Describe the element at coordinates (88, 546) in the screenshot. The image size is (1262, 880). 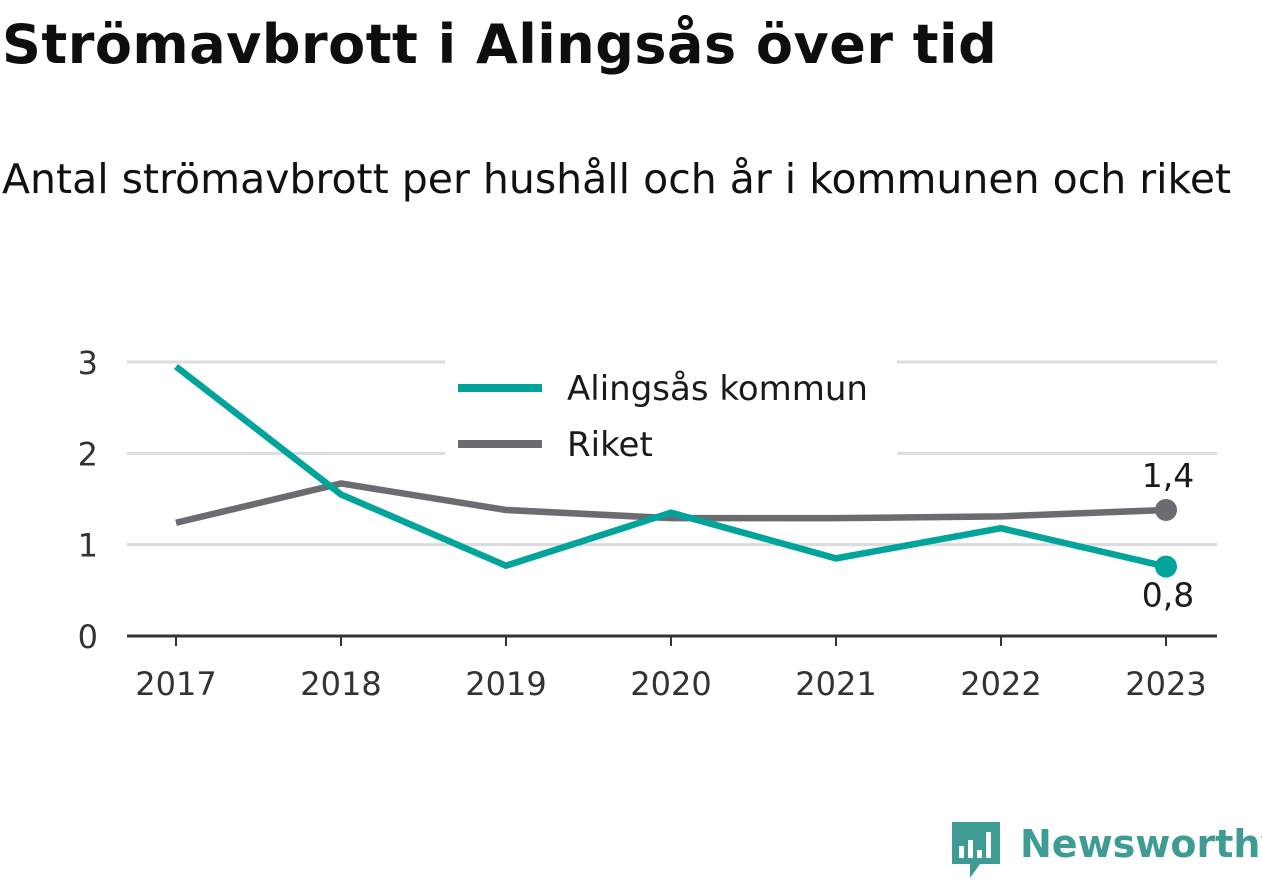
I see `y-tick-label: 1` at that location.